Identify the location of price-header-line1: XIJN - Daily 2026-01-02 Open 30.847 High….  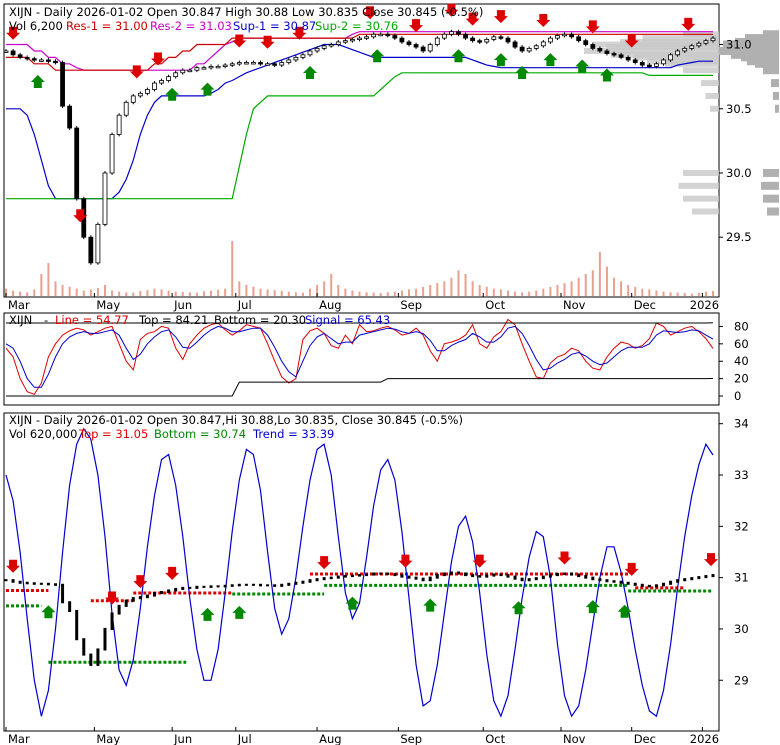
(246, 12).